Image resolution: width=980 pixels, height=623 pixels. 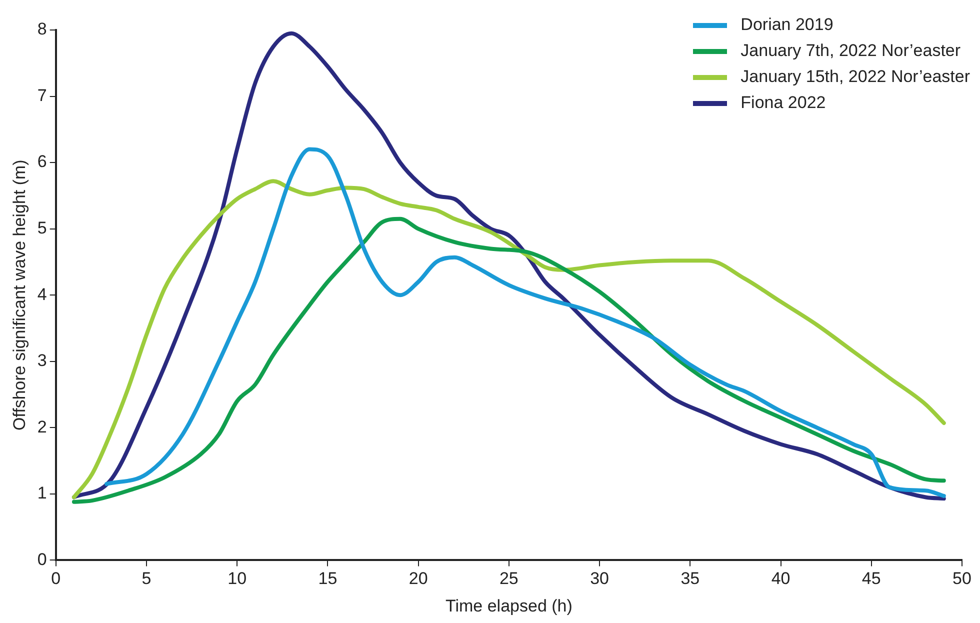 I want to click on y-axis-title: Offshore significant wave height (m), so click(x=19, y=295).